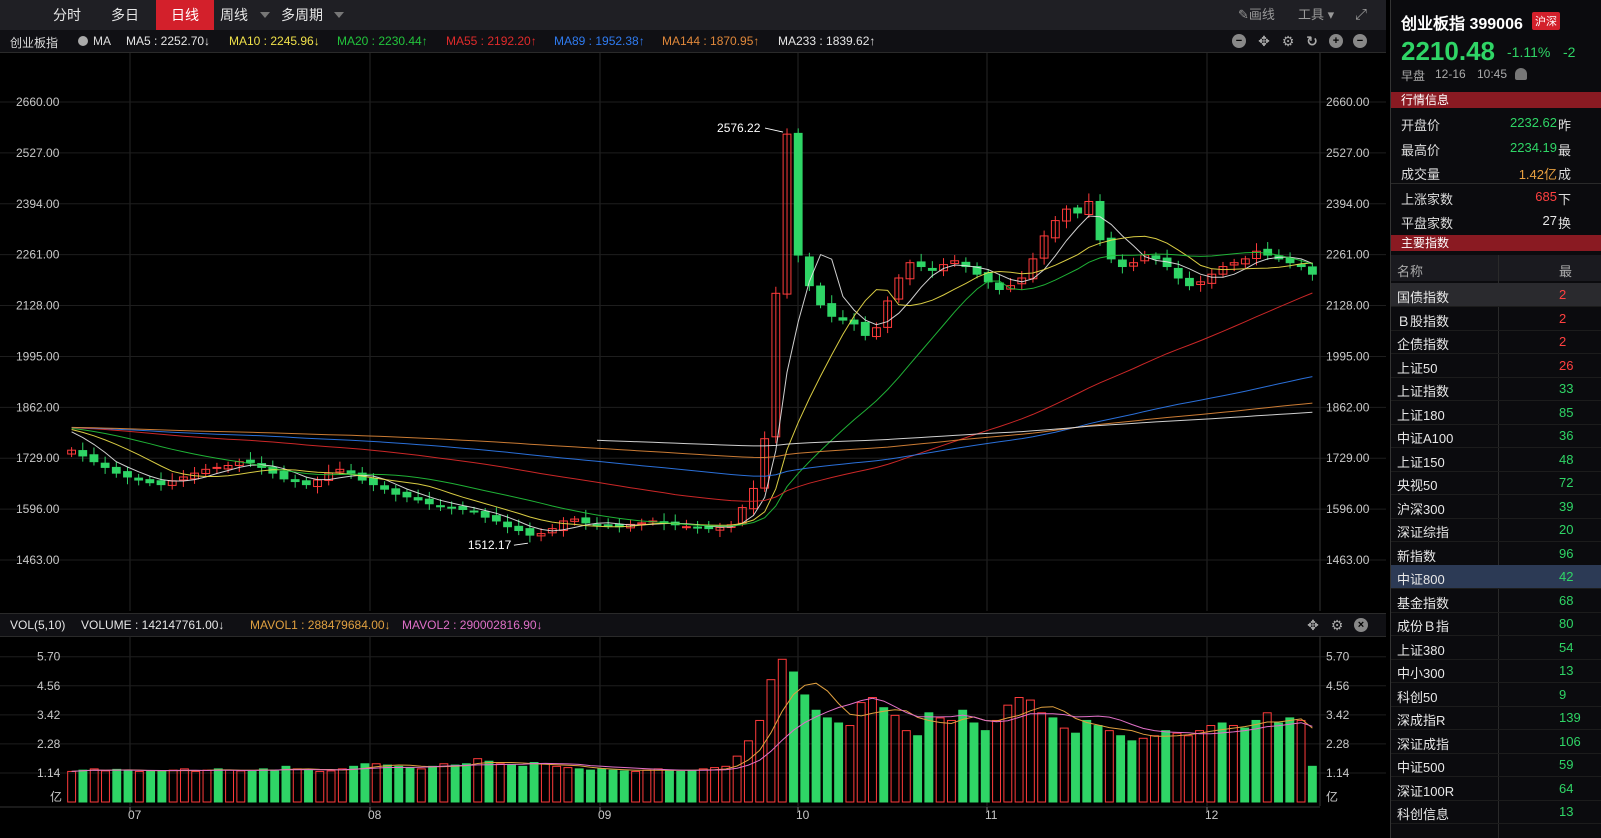  Describe the element at coordinates (1496, 624) in the screenshot. I see `index-row: 成份Ｂ指 80` at that location.